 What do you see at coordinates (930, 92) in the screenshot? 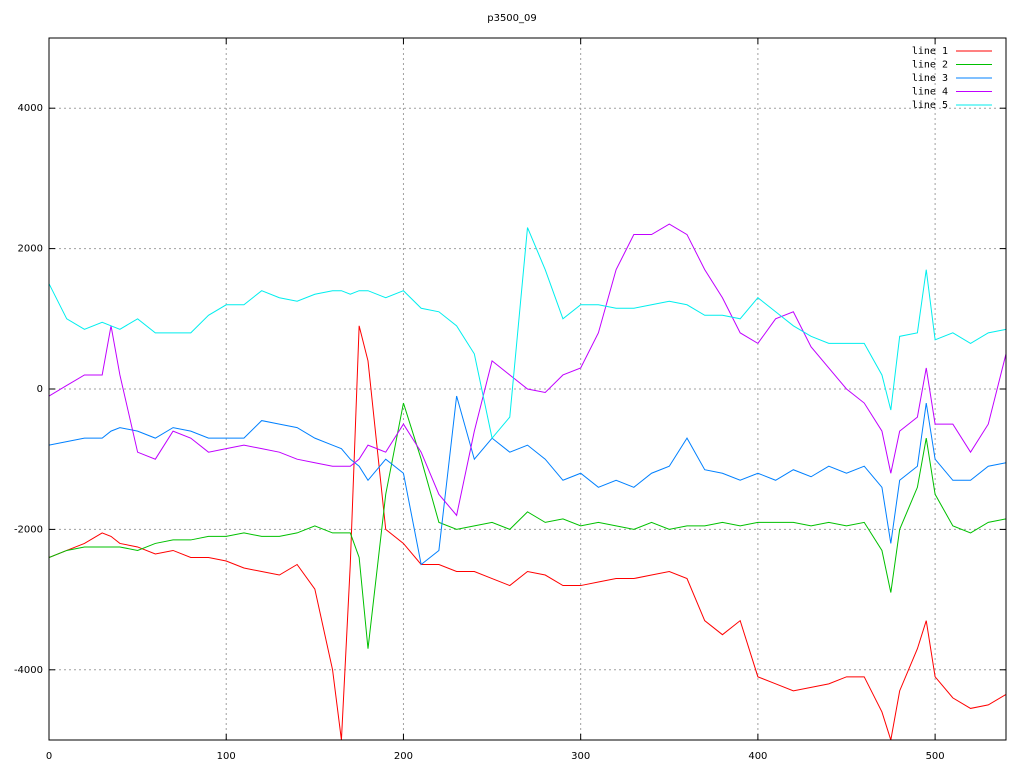
I see `legend-label: line 4` at bounding box center [930, 92].